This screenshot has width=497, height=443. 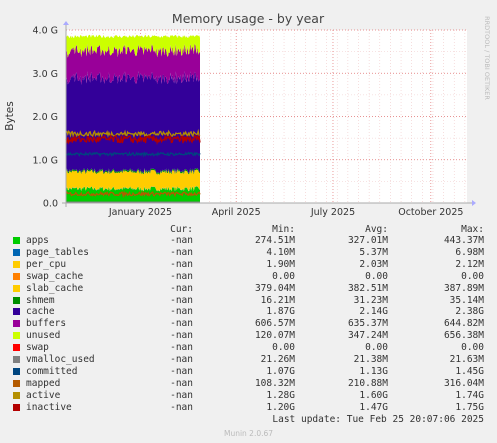 What do you see at coordinates (277, 359) in the screenshot?
I see `legend-min-value: 21.26M` at bounding box center [277, 359].